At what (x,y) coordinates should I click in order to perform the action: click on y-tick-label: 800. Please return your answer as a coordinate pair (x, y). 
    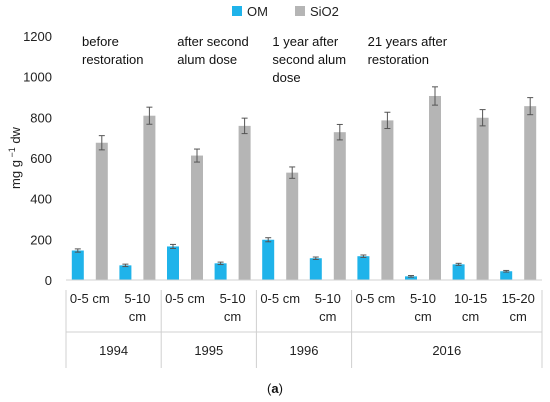
    Looking at the image, I should click on (41, 117).